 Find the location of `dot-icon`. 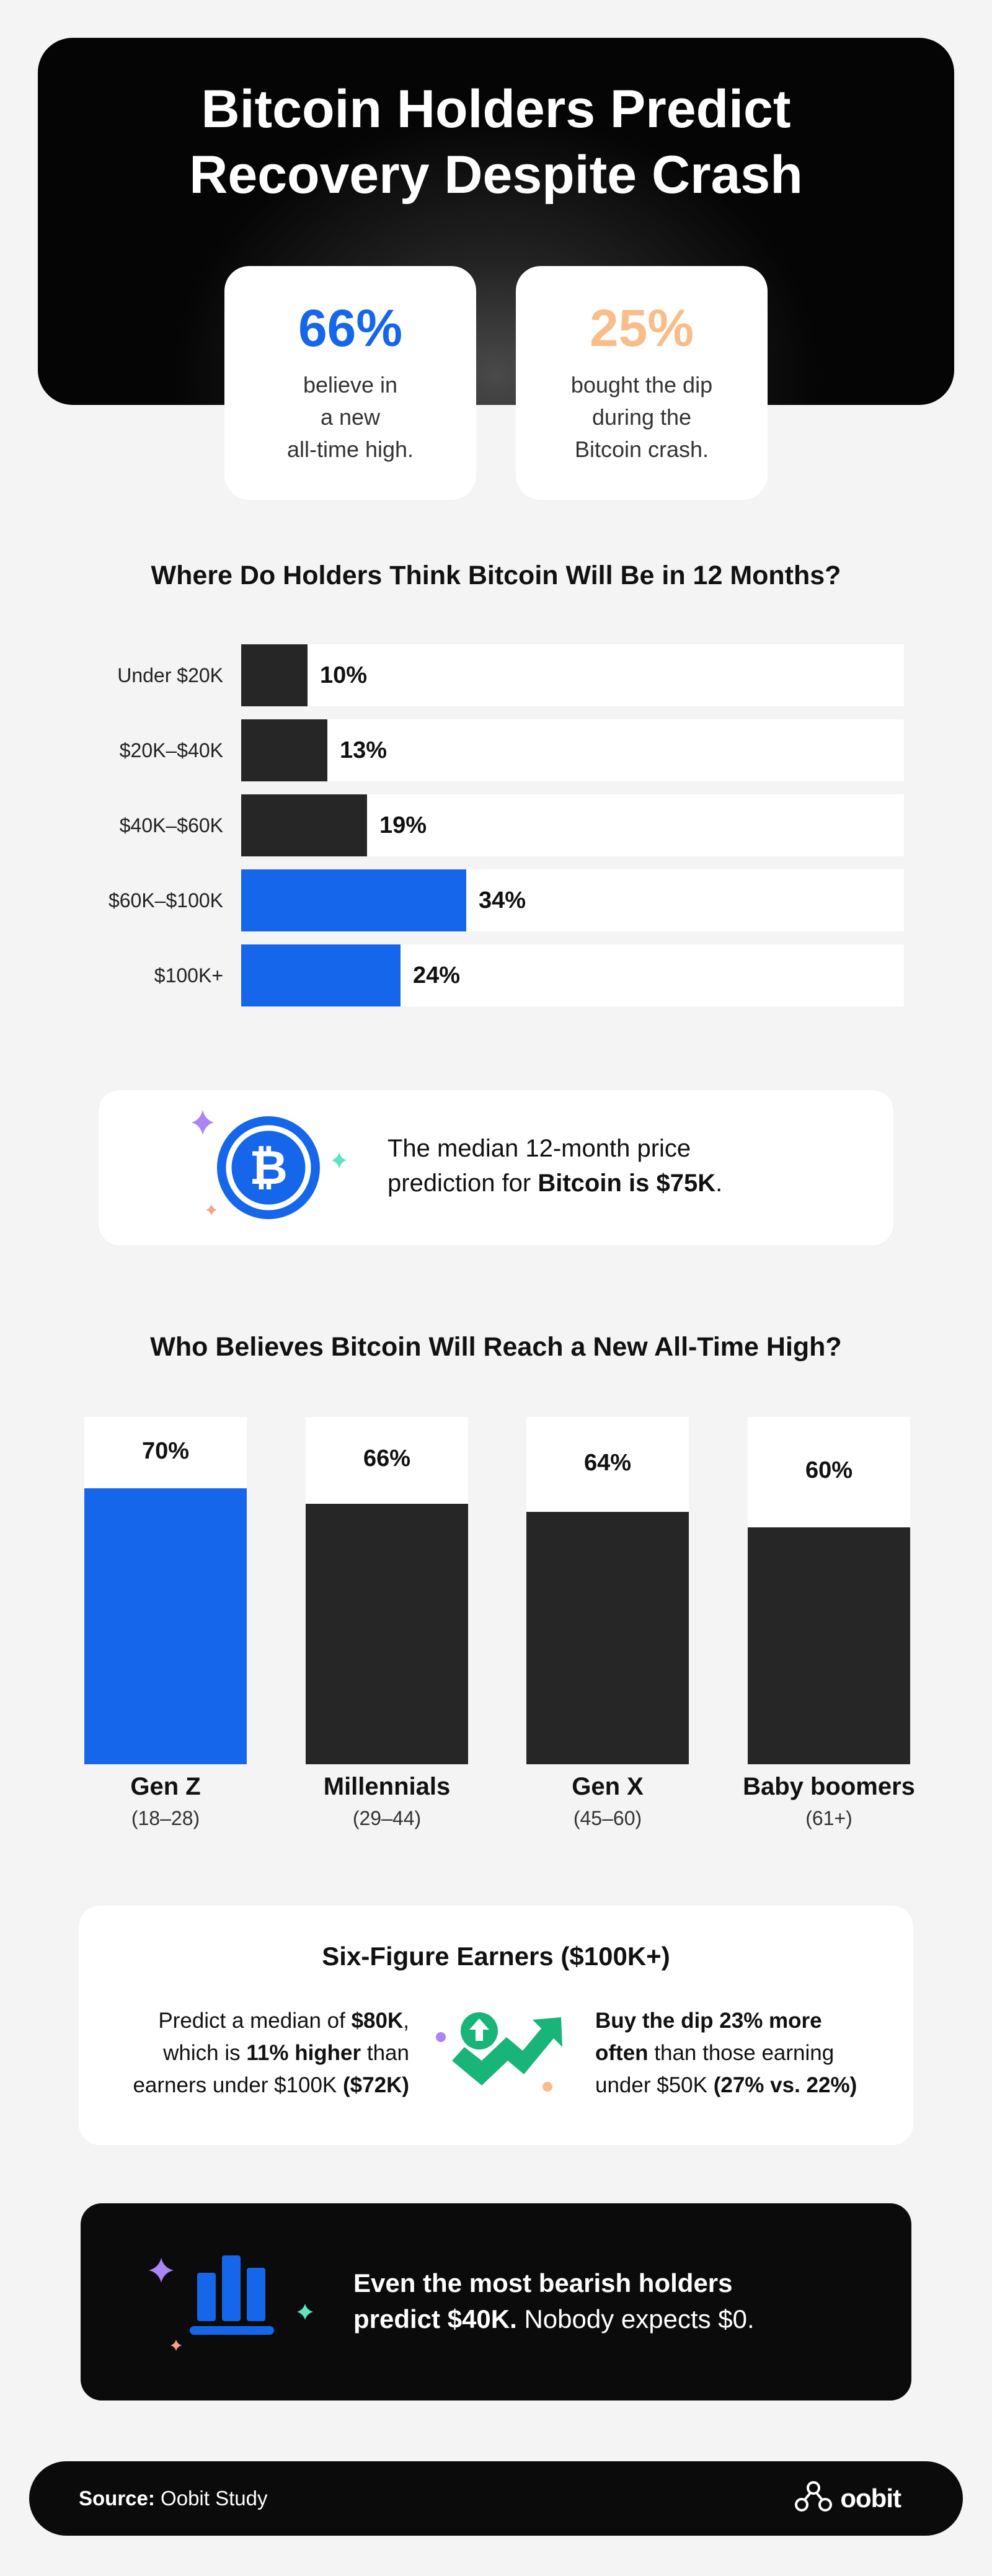

dot-icon is located at coordinates (441, 2037).